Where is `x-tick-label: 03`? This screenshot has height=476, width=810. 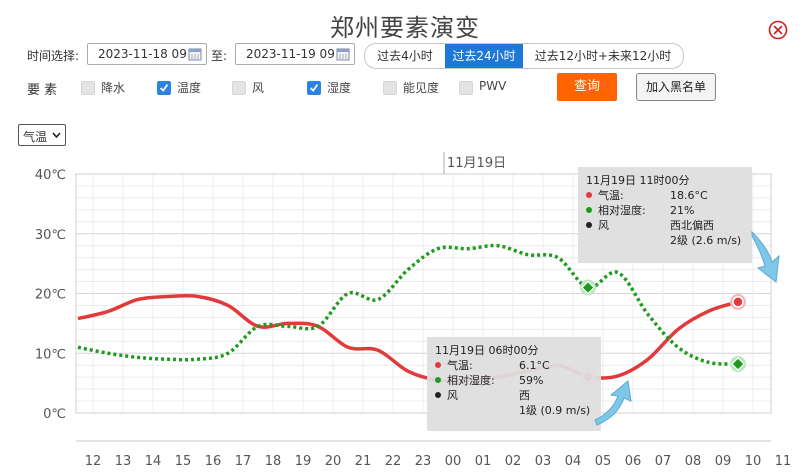
x-tick-label: 03 is located at coordinates (543, 461).